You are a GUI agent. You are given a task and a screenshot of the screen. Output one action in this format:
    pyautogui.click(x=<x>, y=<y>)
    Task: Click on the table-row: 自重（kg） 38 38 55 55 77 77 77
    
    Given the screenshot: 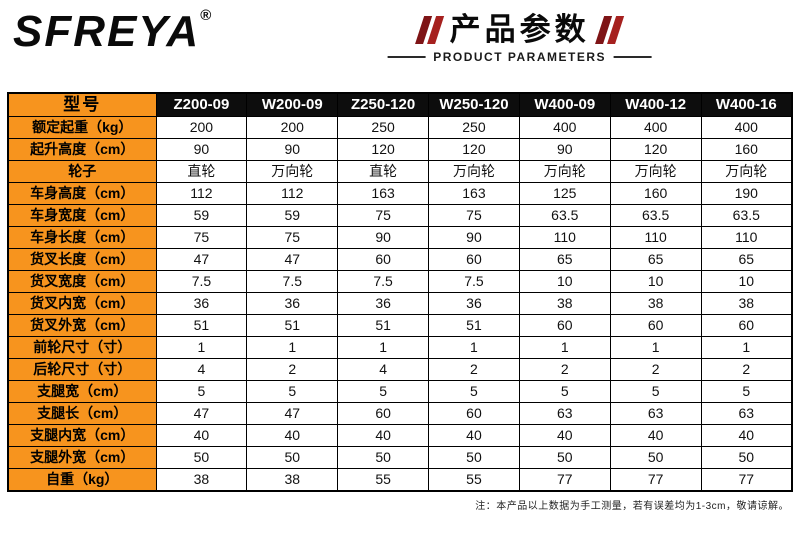 What is the action you would take?
    pyautogui.click(x=400, y=480)
    